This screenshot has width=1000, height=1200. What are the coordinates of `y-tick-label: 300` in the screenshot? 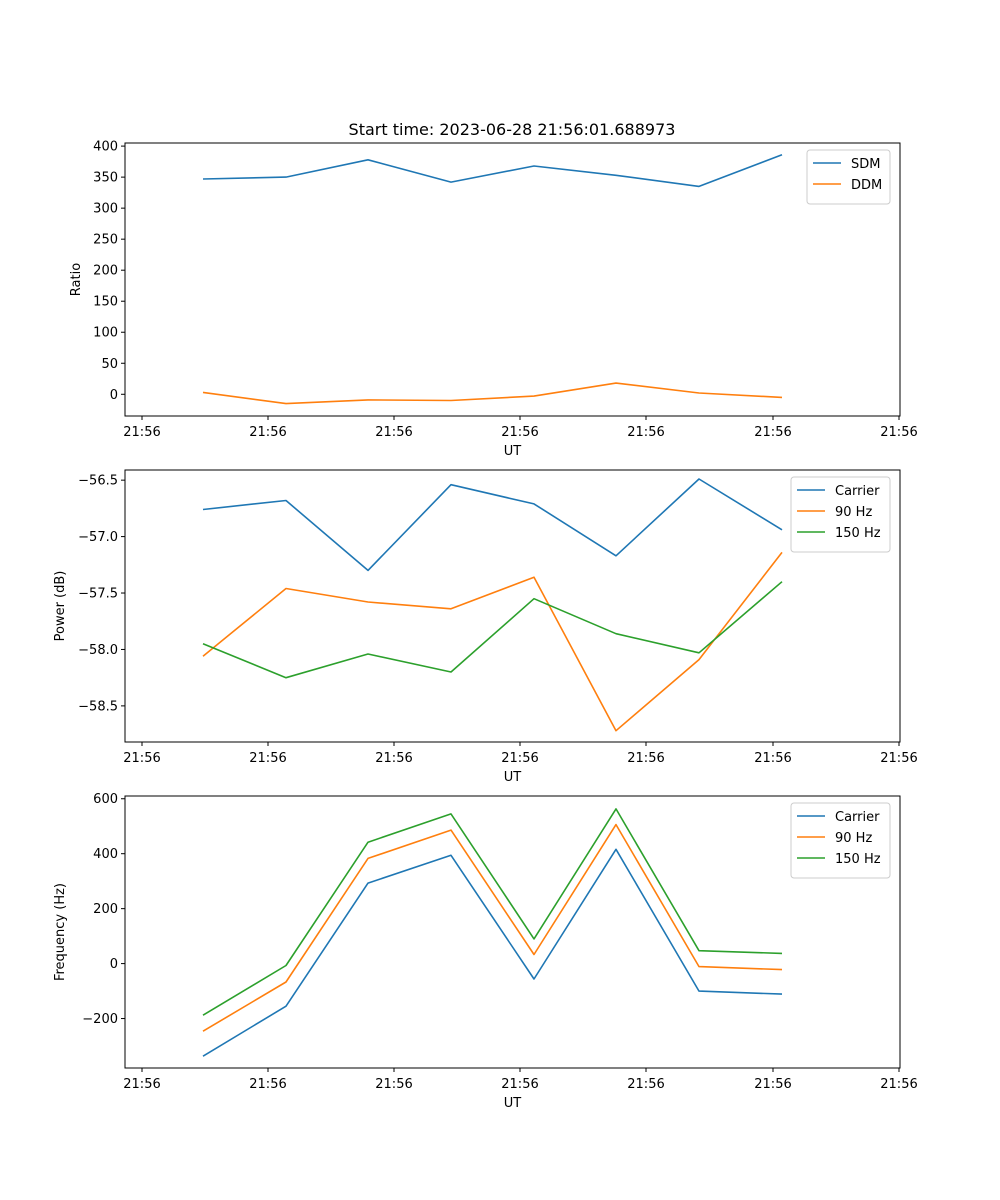 It's located at (105, 209).